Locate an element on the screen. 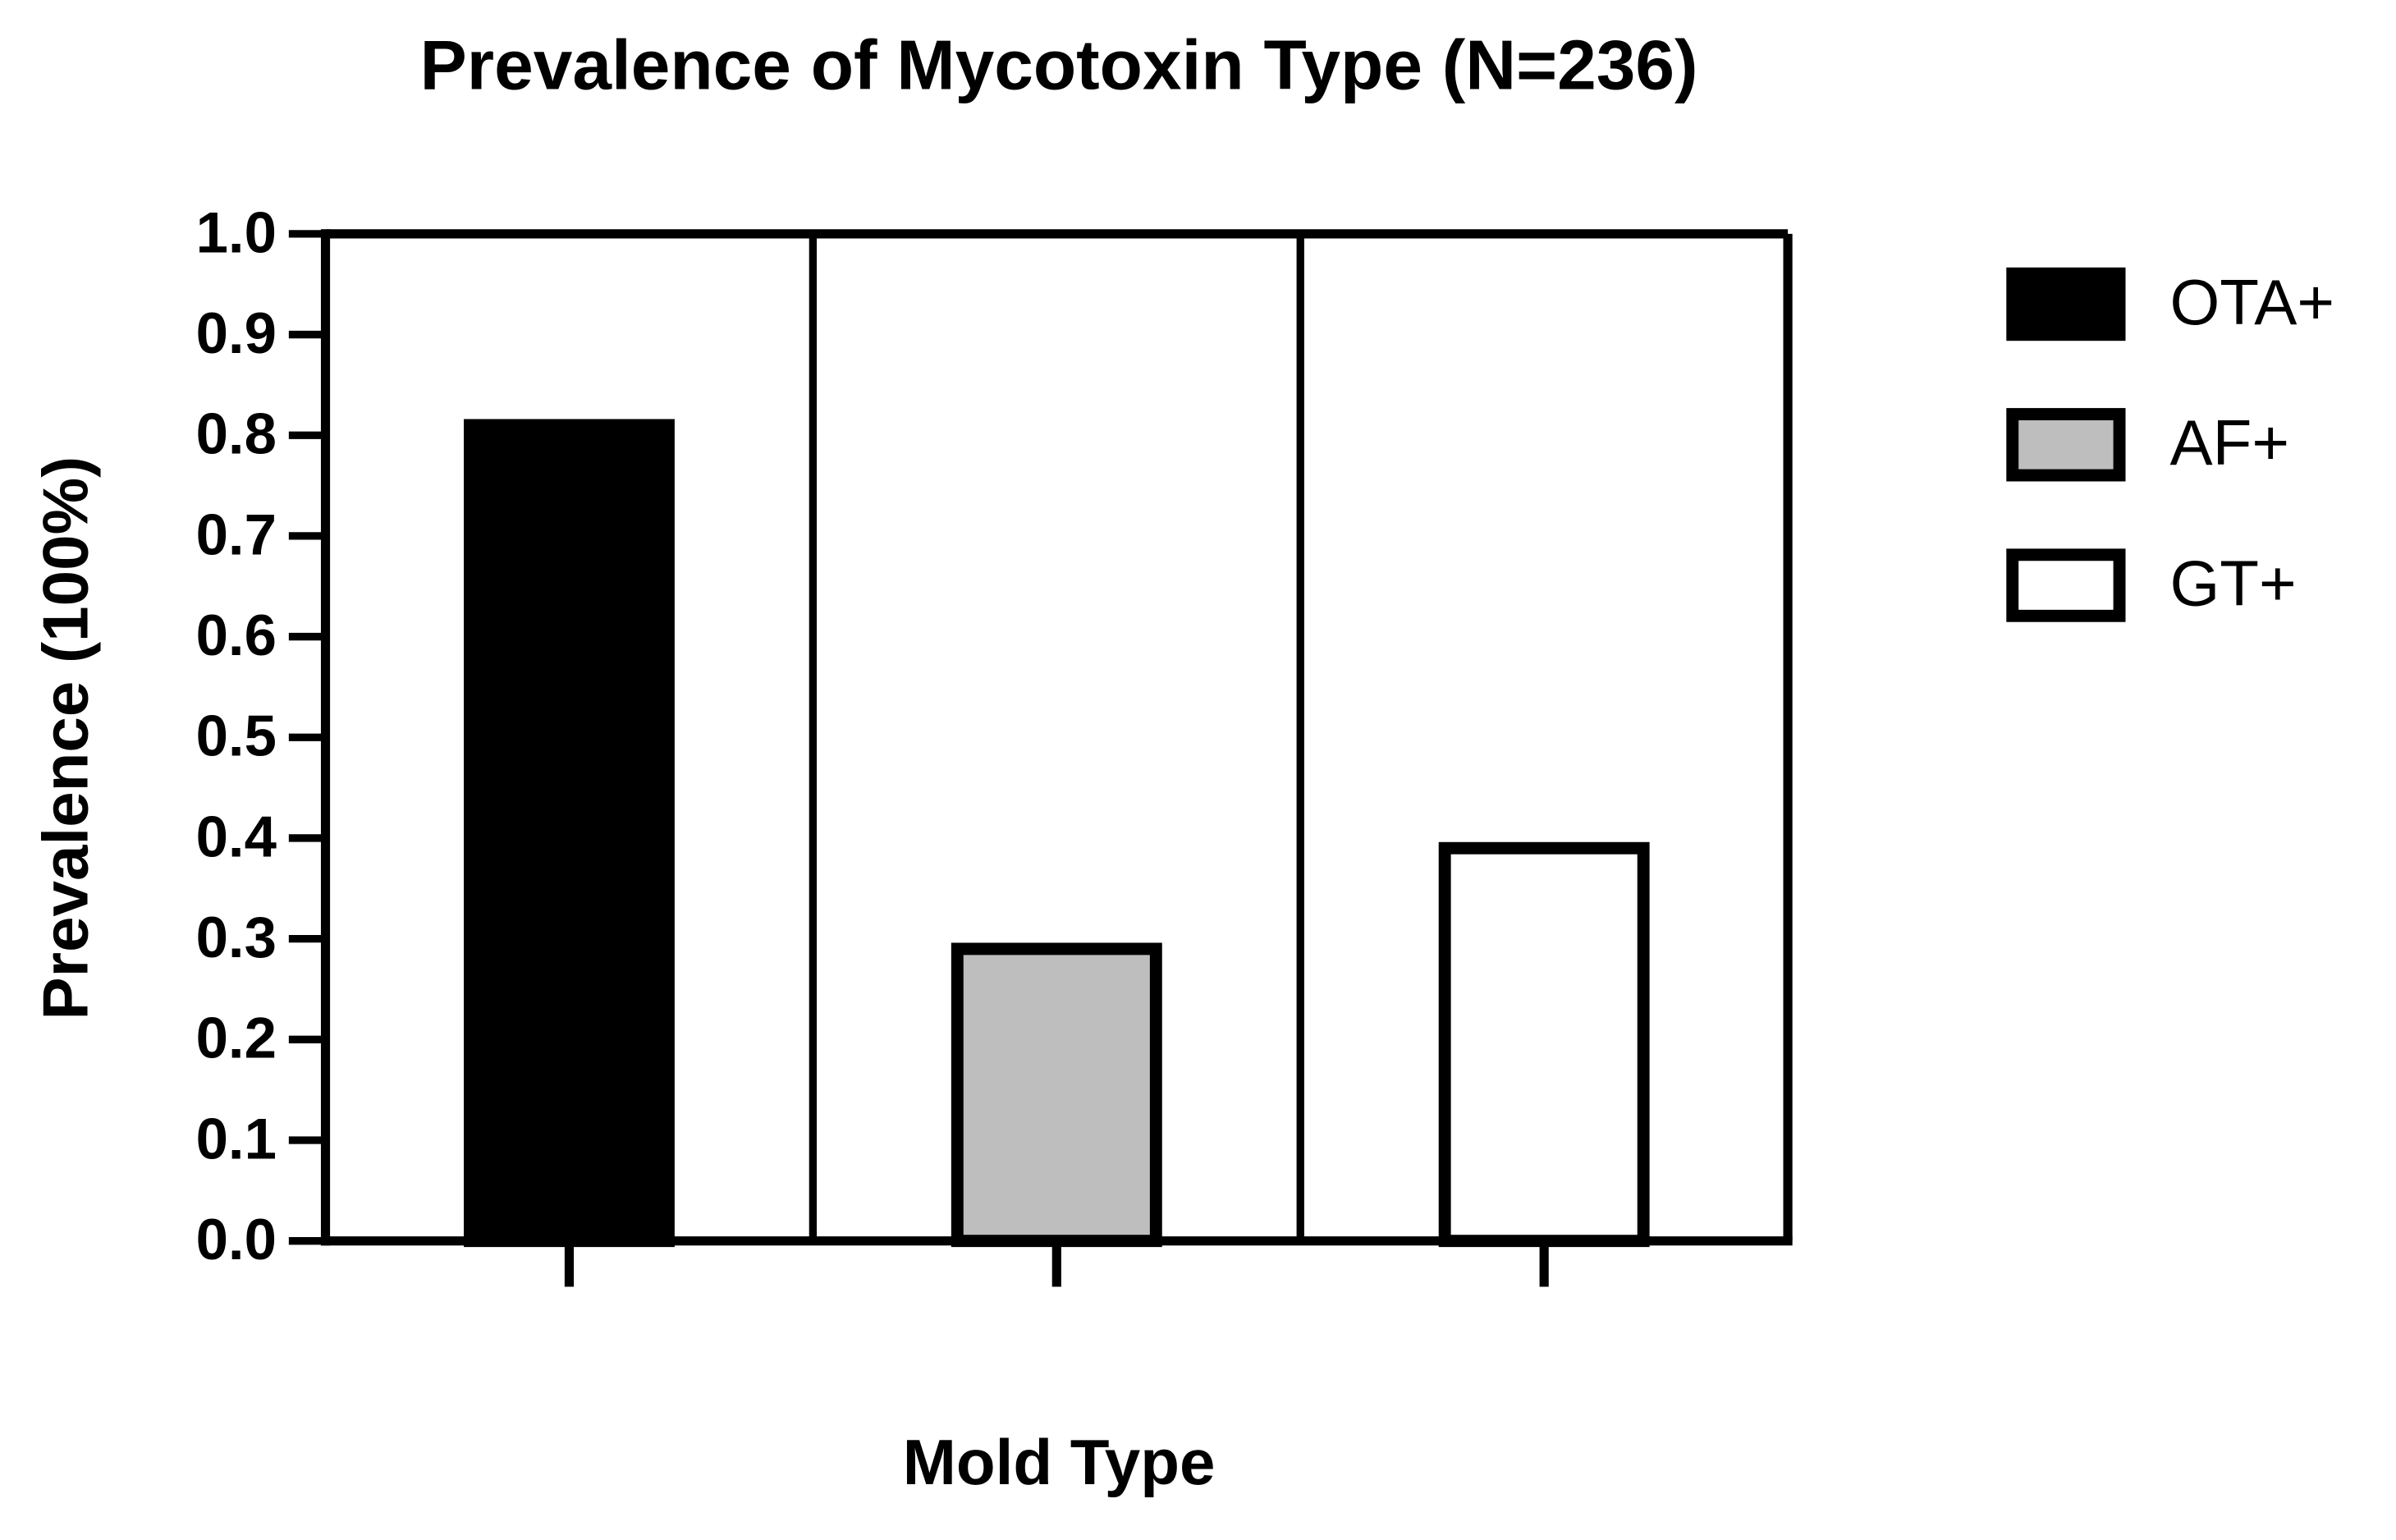  y-tick-label: 0.7 is located at coordinates (236, 534).